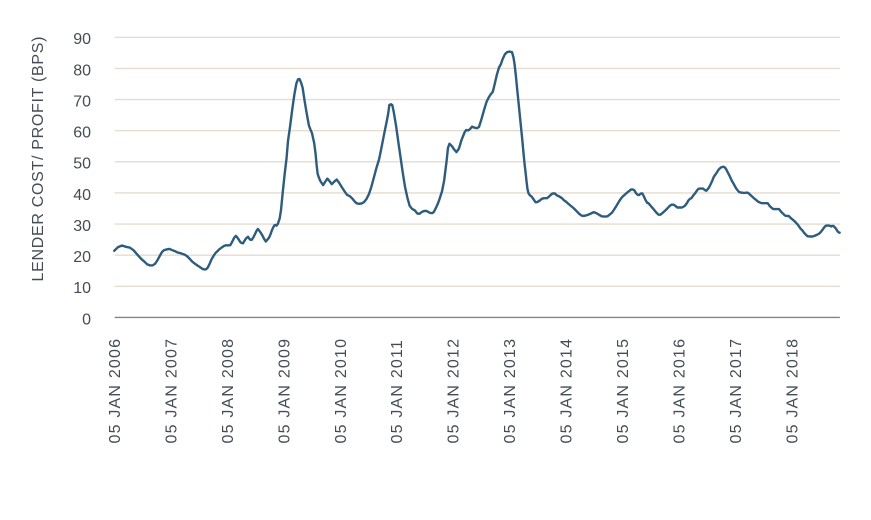 Image resolution: width=871 pixels, height=520 pixels. I want to click on svg-text: 20, so click(82, 257).